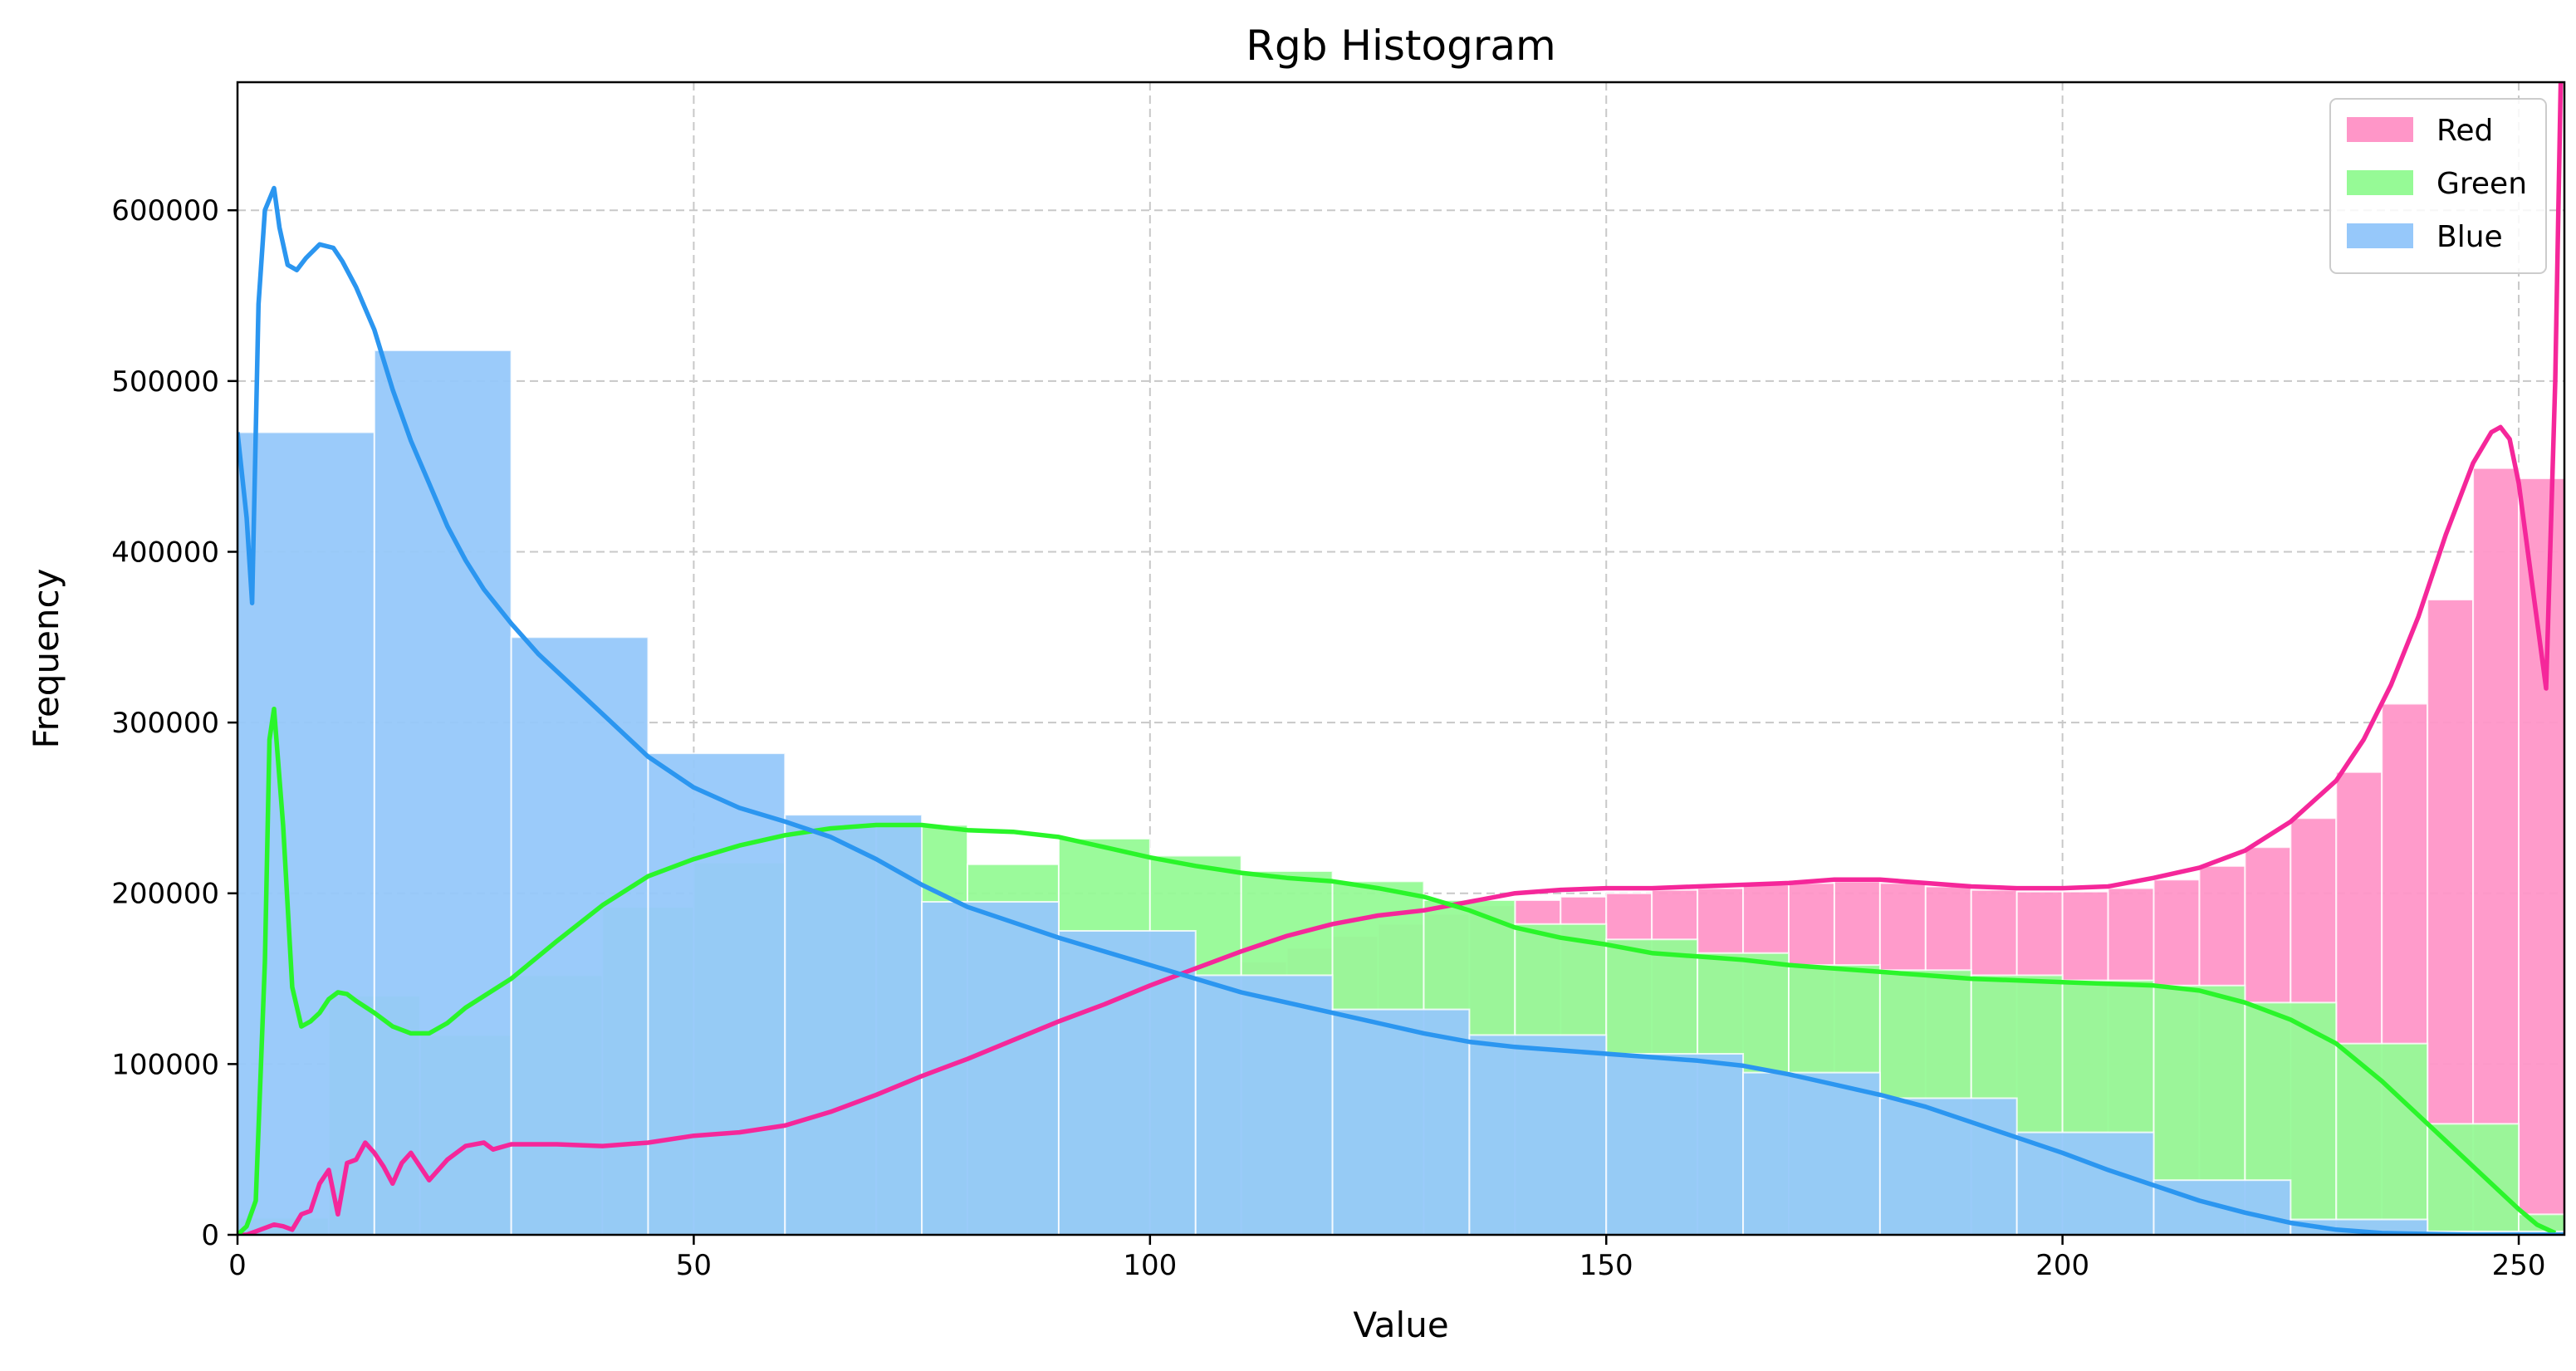  Describe the element at coordinates (238, 1266) in the screenshot. I see `x-tick-label: 0` at that location.